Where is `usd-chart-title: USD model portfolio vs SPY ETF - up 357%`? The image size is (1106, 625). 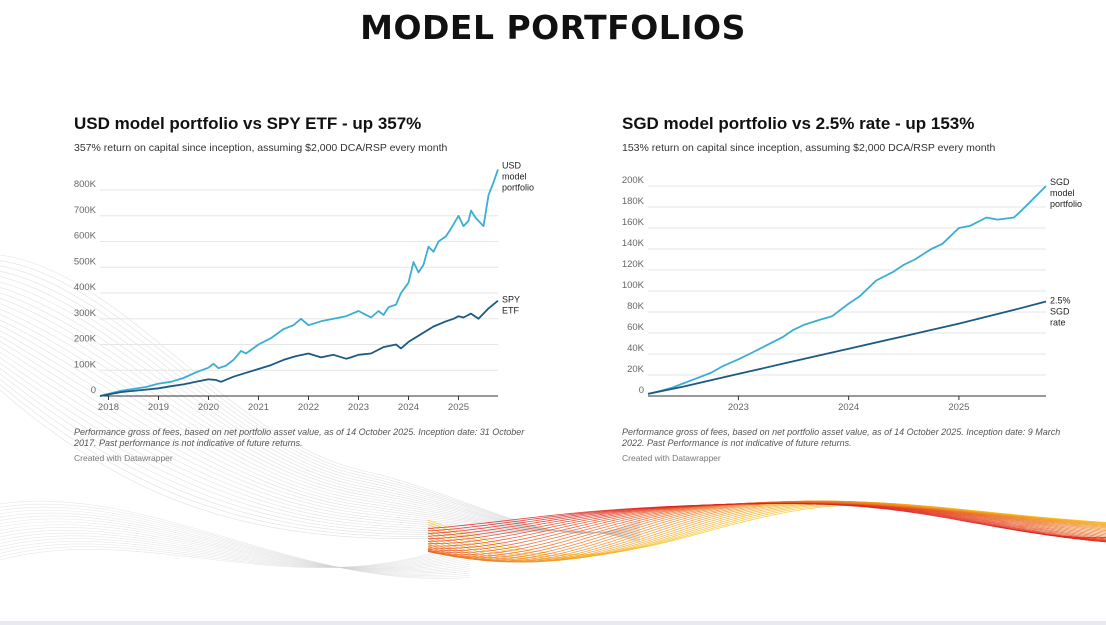 usd-chart-title: USD model portfolio vs SPY ETF - up 357% is located at coordinates (248, 123).